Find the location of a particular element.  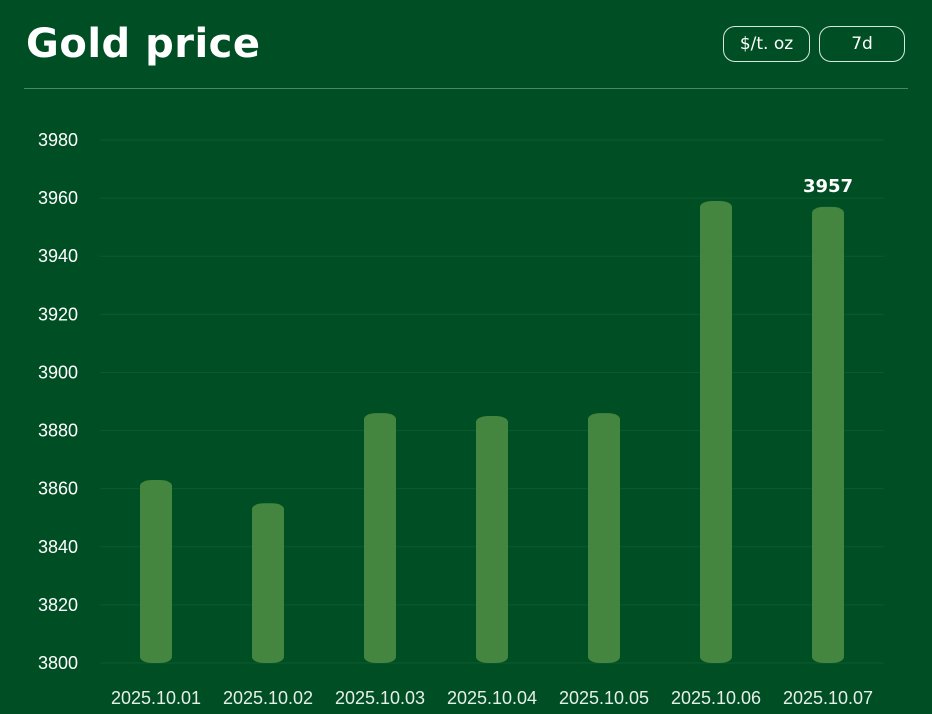

unit-selector-button: $/t. oz is located at coordinates (766, 44).